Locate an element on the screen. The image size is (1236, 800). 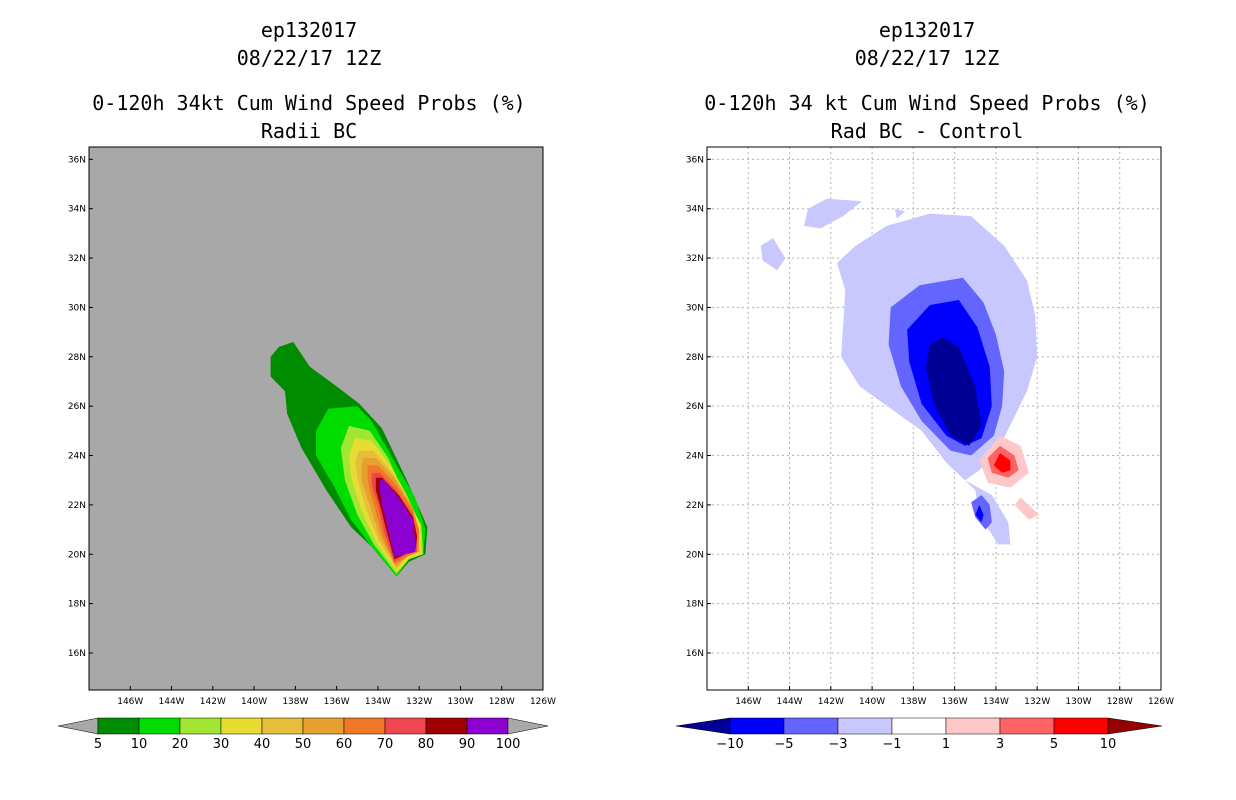
left-storm-id: ep132017 is located at coordinates (309, 30).